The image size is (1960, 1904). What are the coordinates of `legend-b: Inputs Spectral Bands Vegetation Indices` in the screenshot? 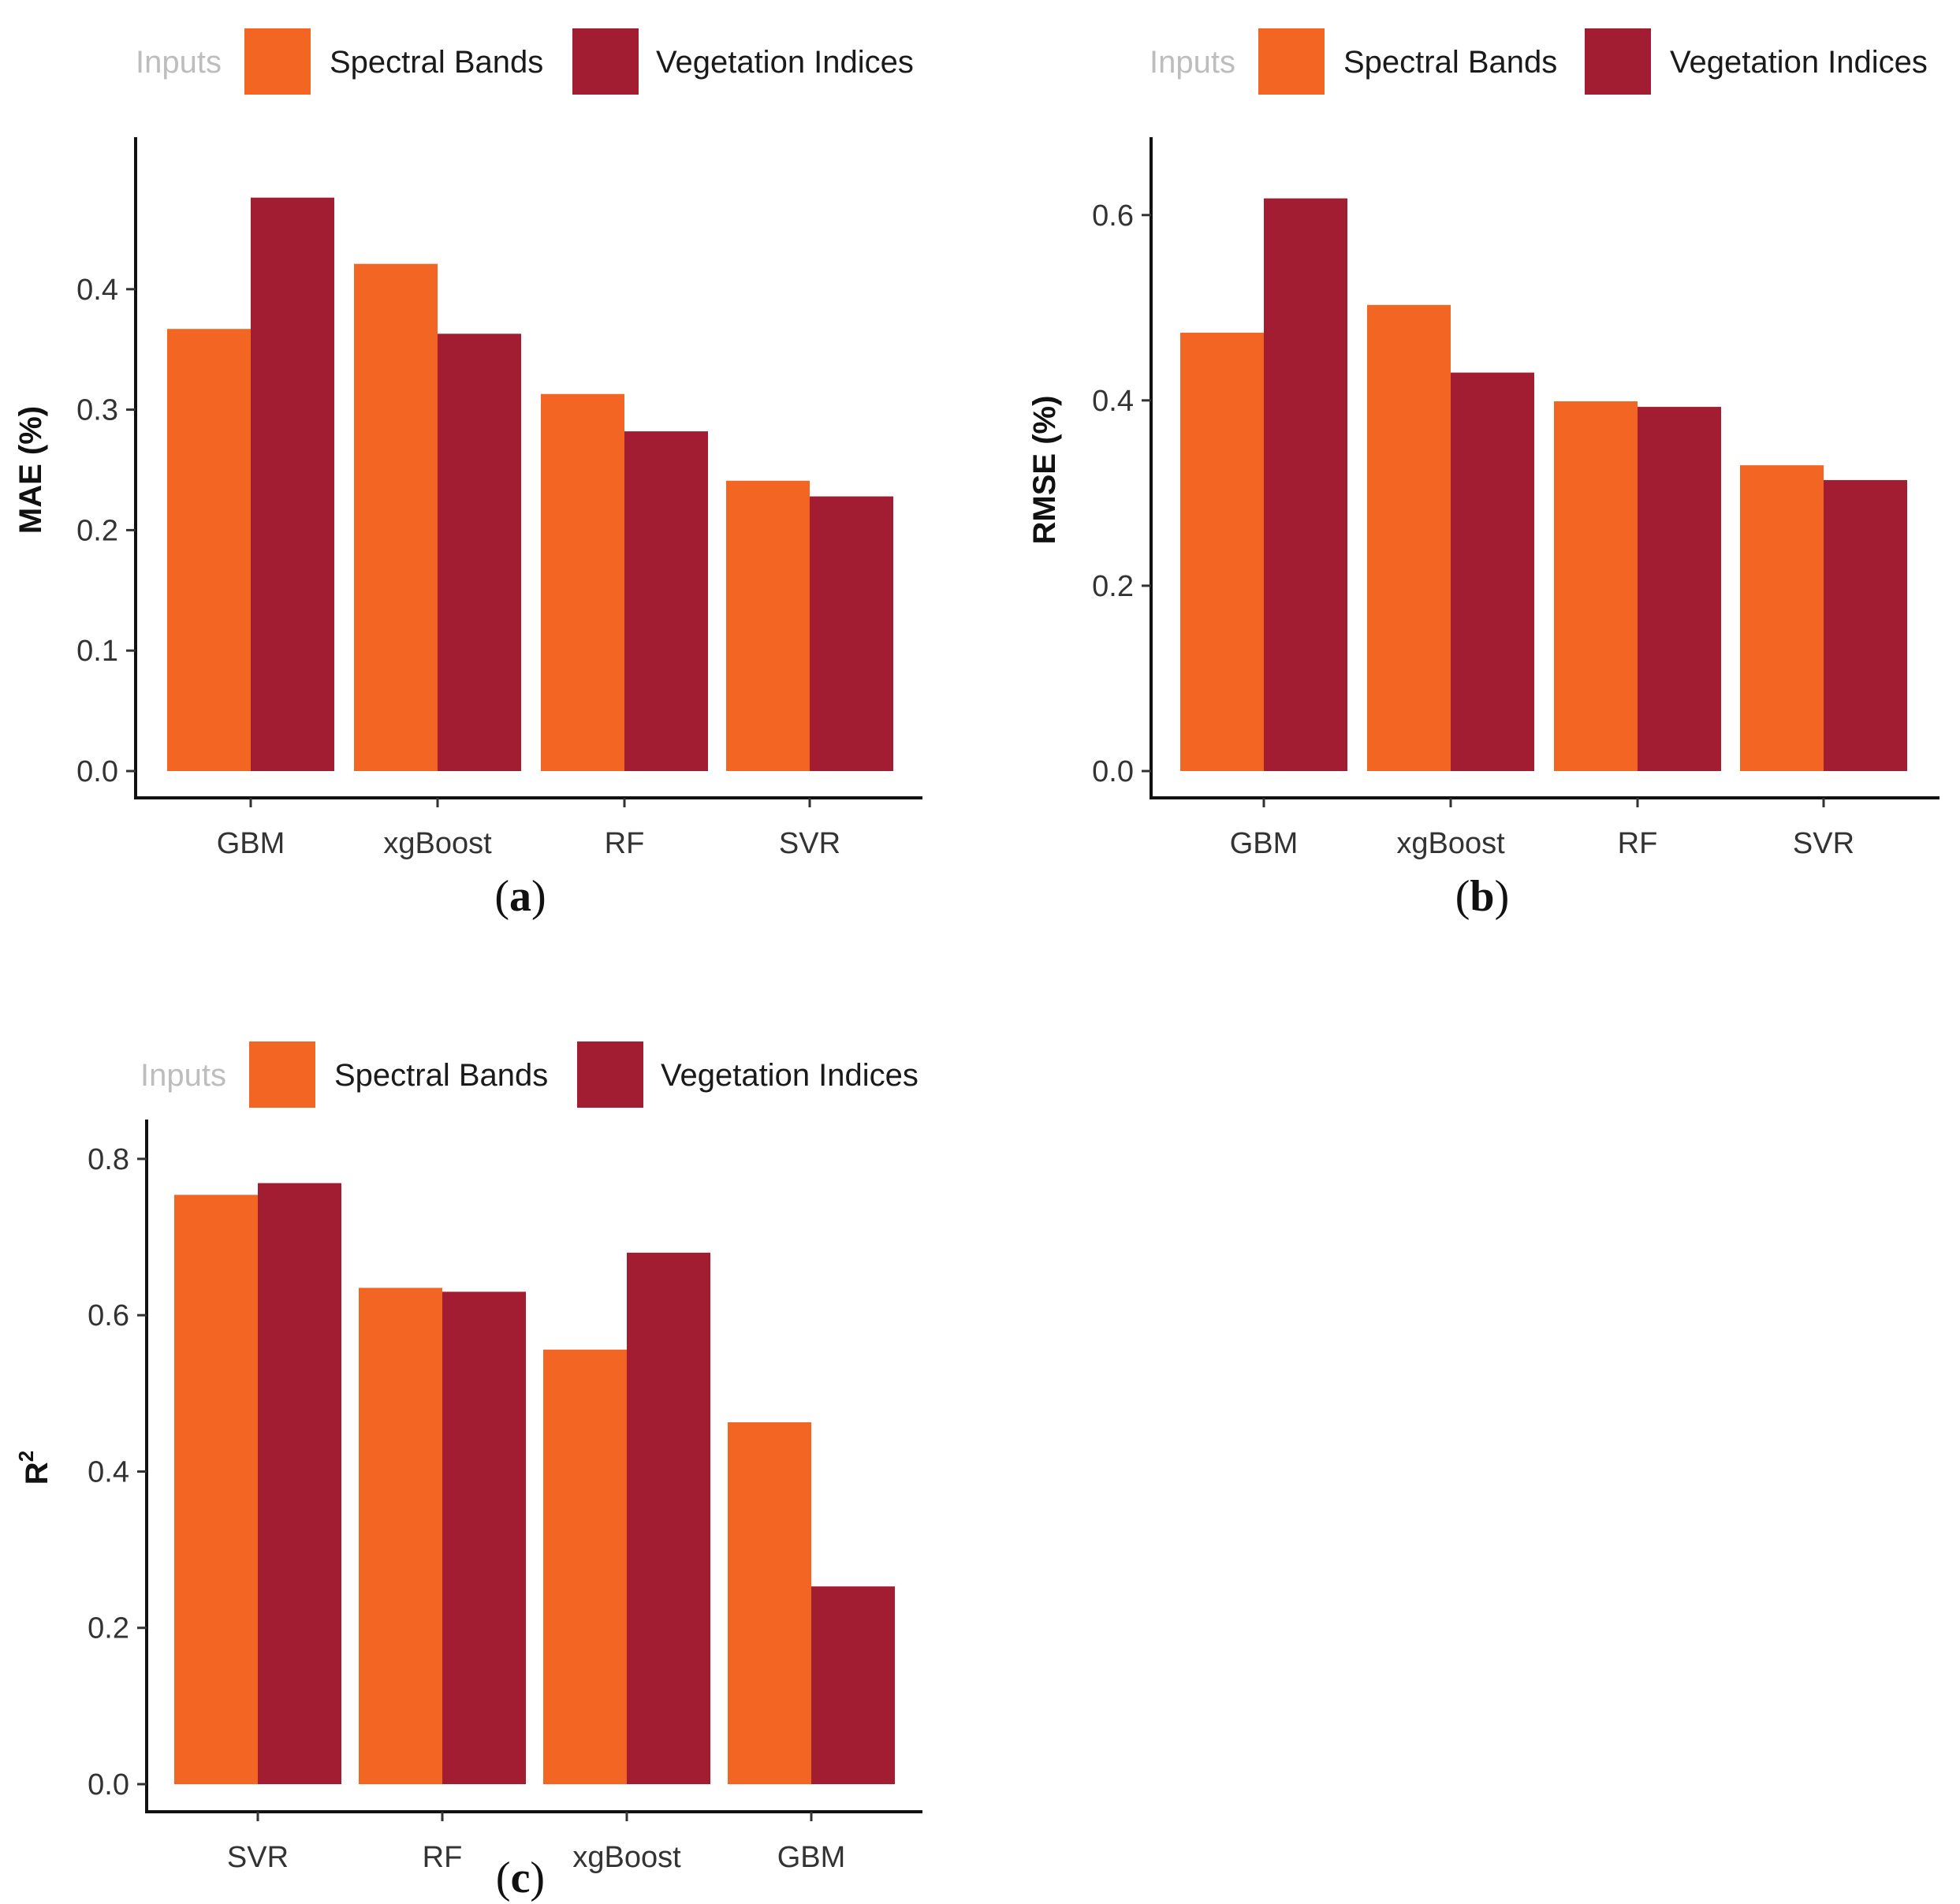 It's located at (1539, 61).